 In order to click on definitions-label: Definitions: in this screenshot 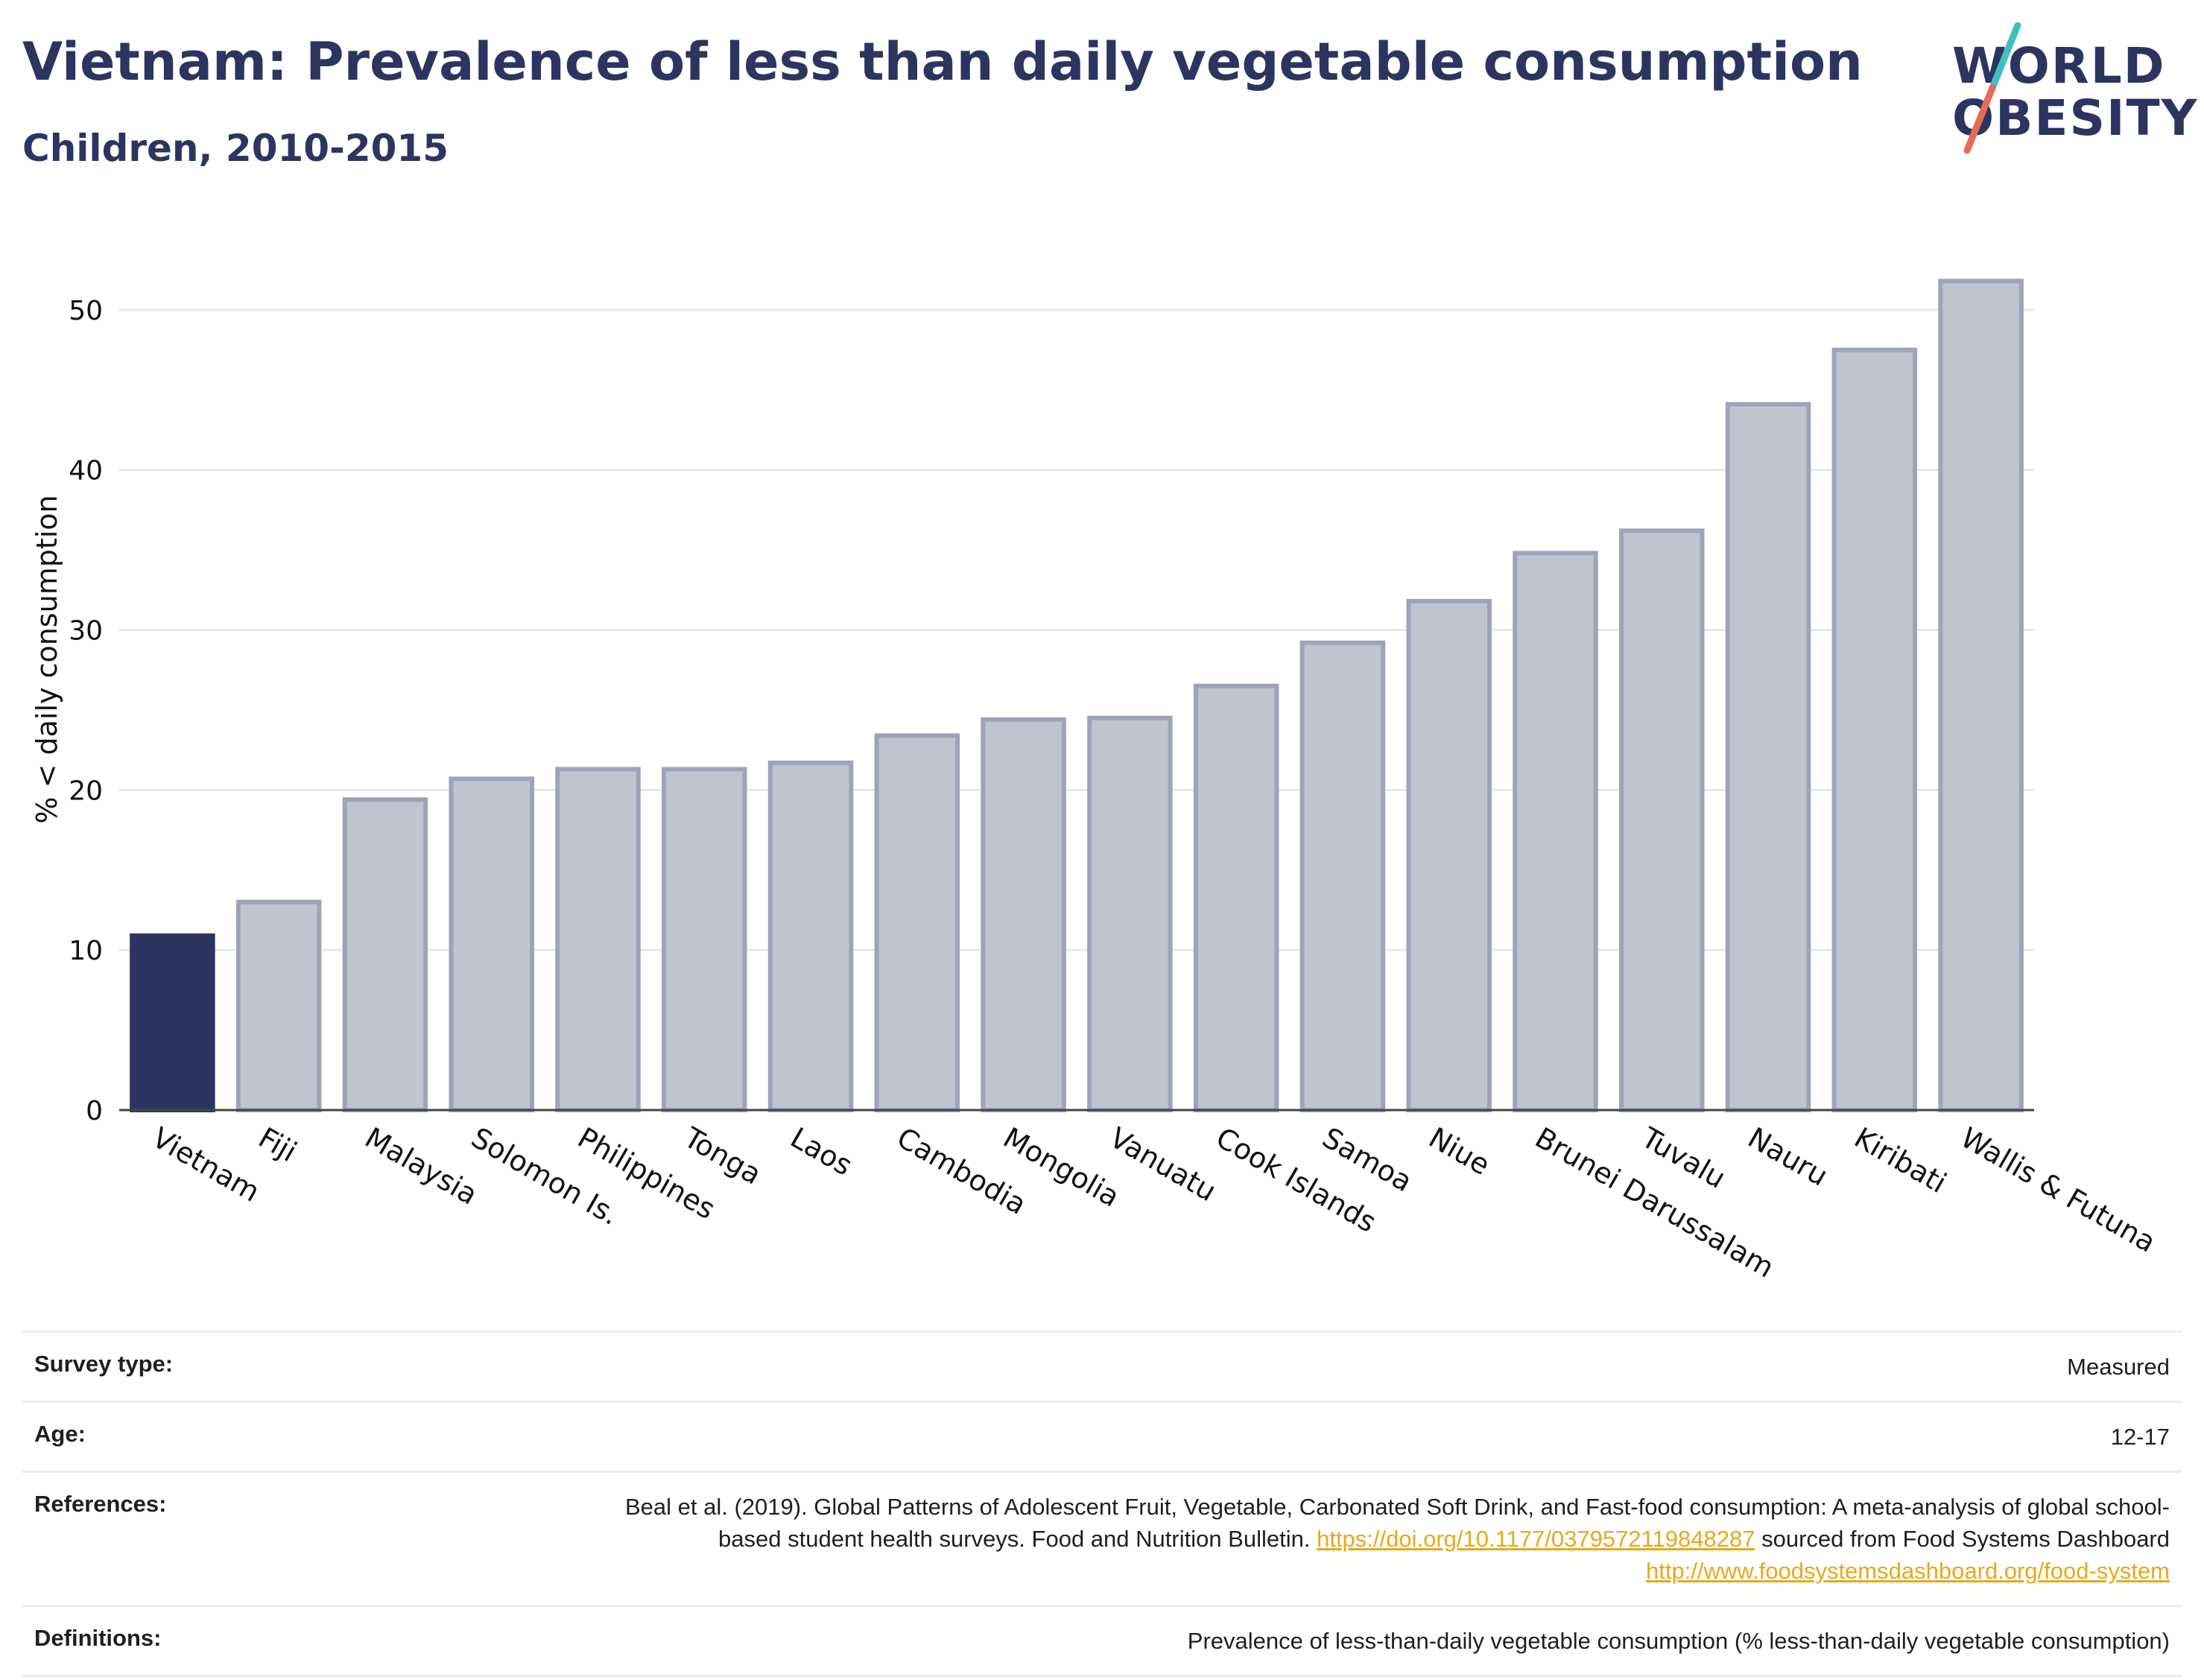, I will do `click(98, 1638)`.